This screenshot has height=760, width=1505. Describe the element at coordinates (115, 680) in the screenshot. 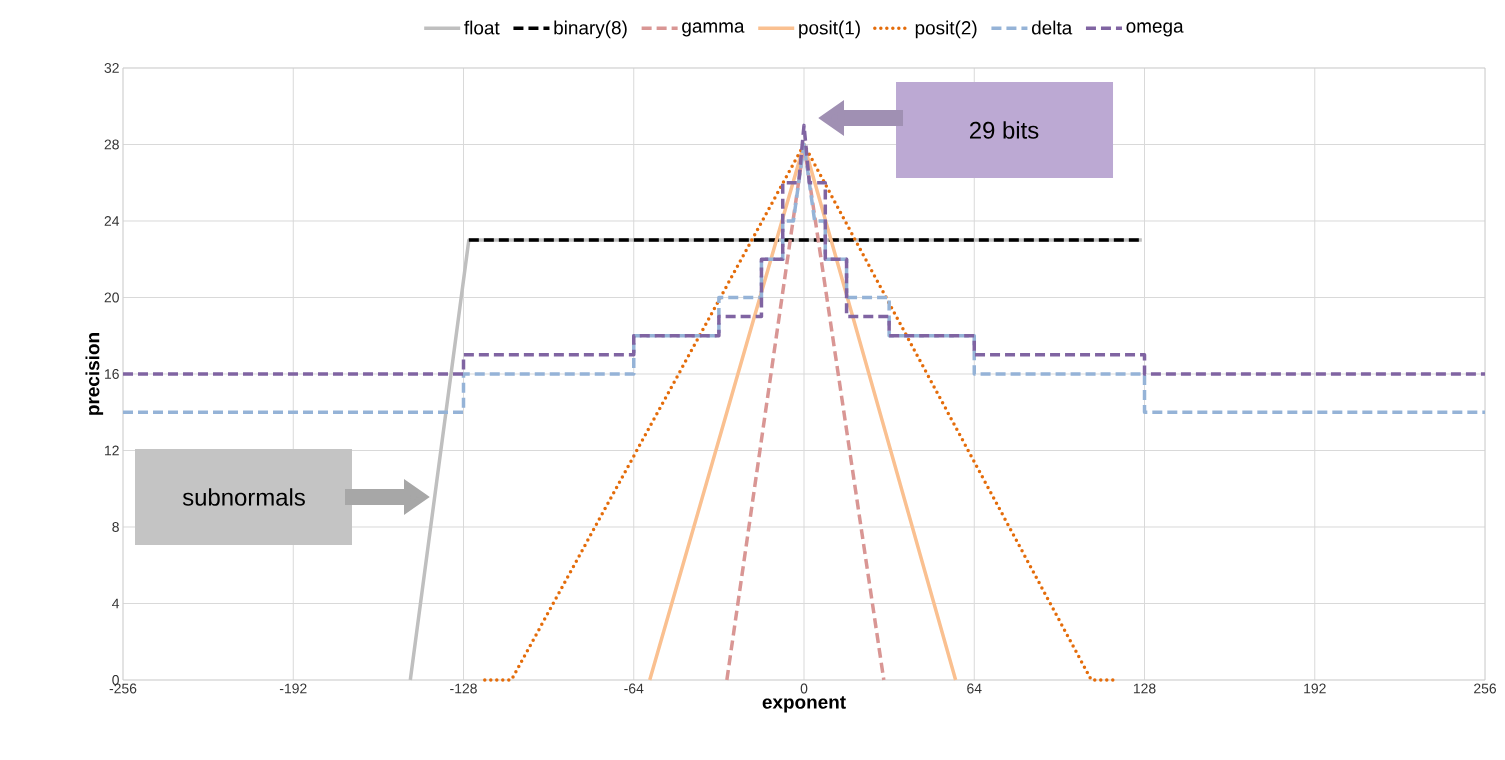

I see `y-tick-label: 0` at that location.